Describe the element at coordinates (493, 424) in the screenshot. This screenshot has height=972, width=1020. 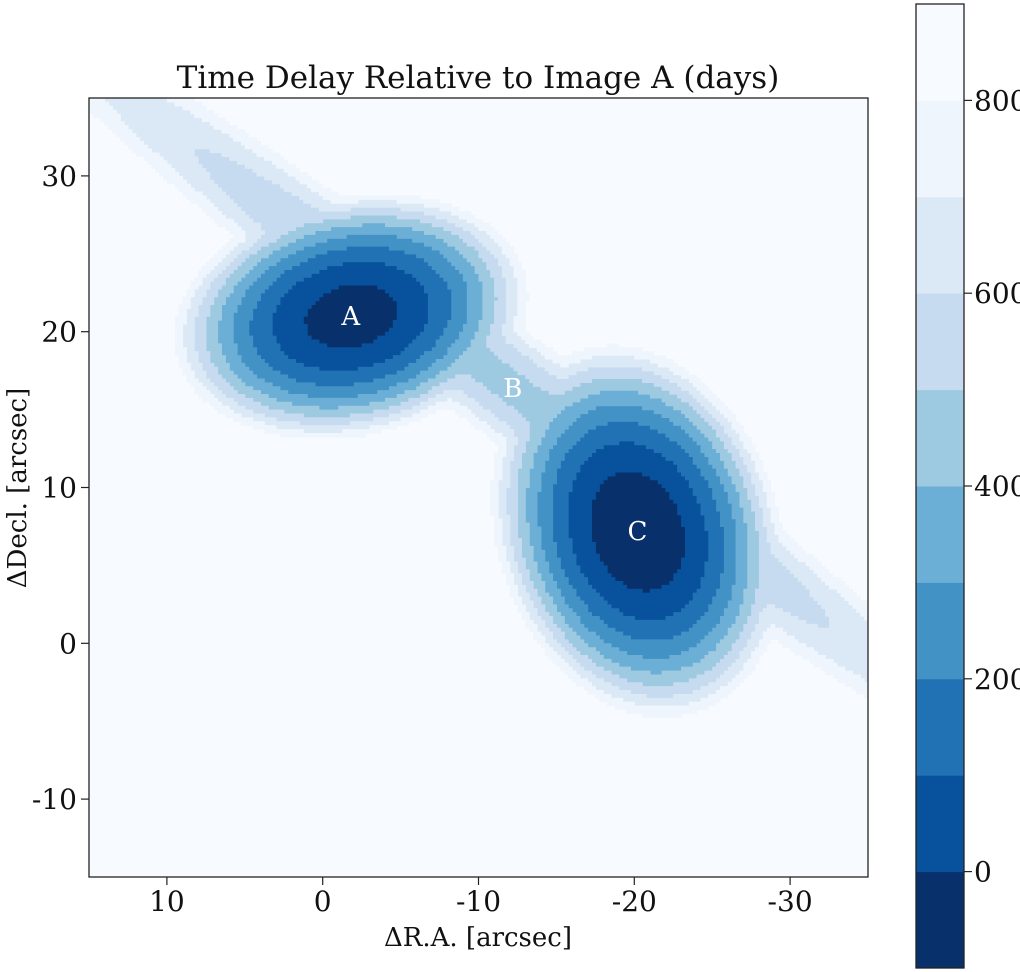
I see `image-labels-group: A B C` at that location.